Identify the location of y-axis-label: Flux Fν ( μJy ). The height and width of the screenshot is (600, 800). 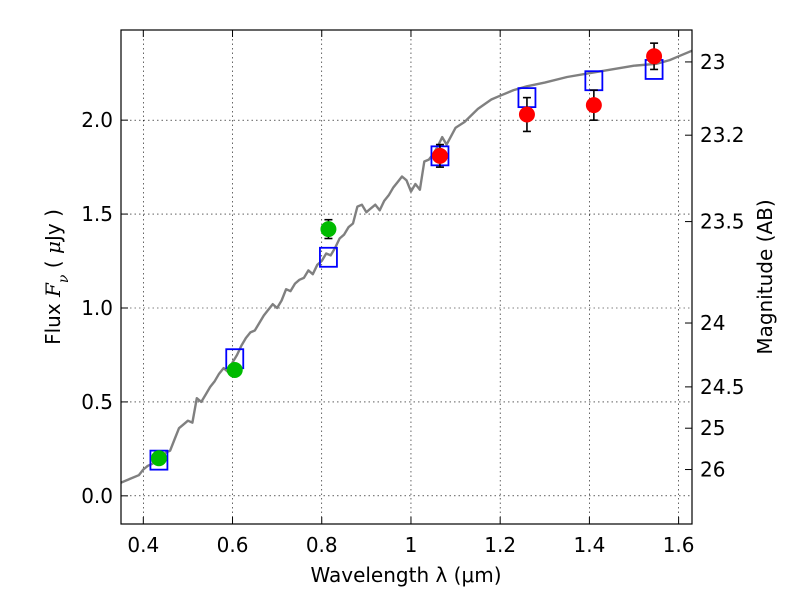
(56, 277).